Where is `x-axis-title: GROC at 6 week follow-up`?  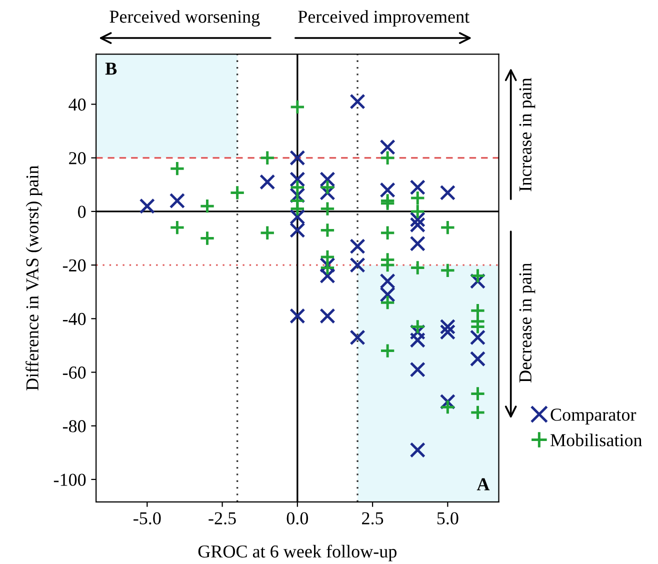 x-axis-title: GROC at 6 week follow-up is located at coordinates (297, 553).